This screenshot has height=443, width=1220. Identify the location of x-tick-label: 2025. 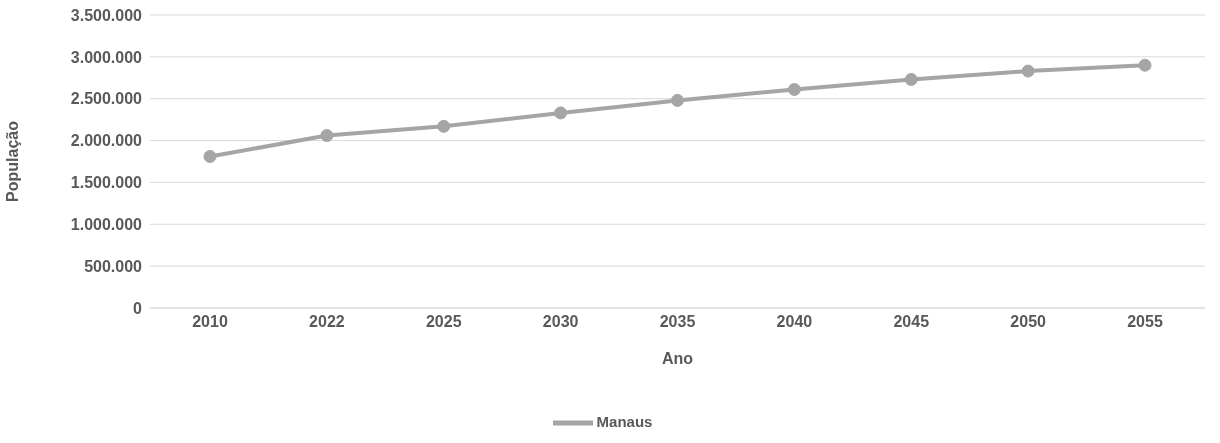
(443, 322).